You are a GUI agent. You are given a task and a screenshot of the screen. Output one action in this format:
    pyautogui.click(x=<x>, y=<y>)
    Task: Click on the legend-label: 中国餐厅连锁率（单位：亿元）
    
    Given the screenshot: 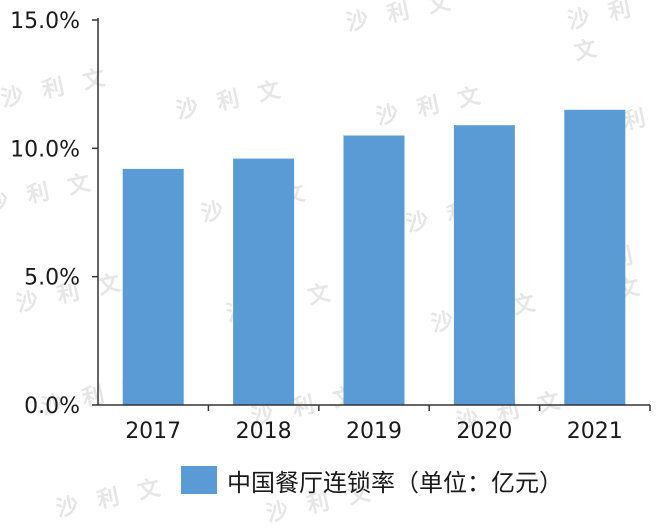 What is the action you would take?
    pyautogui.click(x=395, y=482)
    